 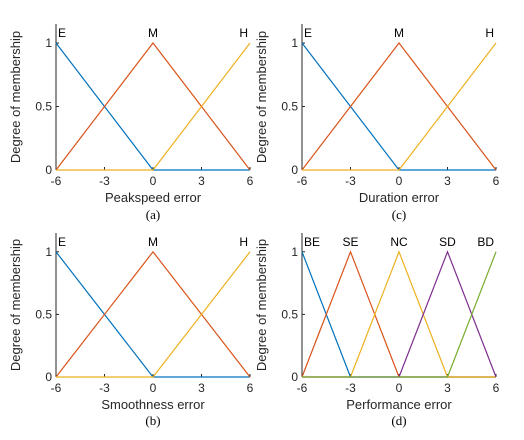 What do you see at coordinates (153, 214) in the screenshot?
I see `panel-caption: (a)` at bounding box center [153, 214].